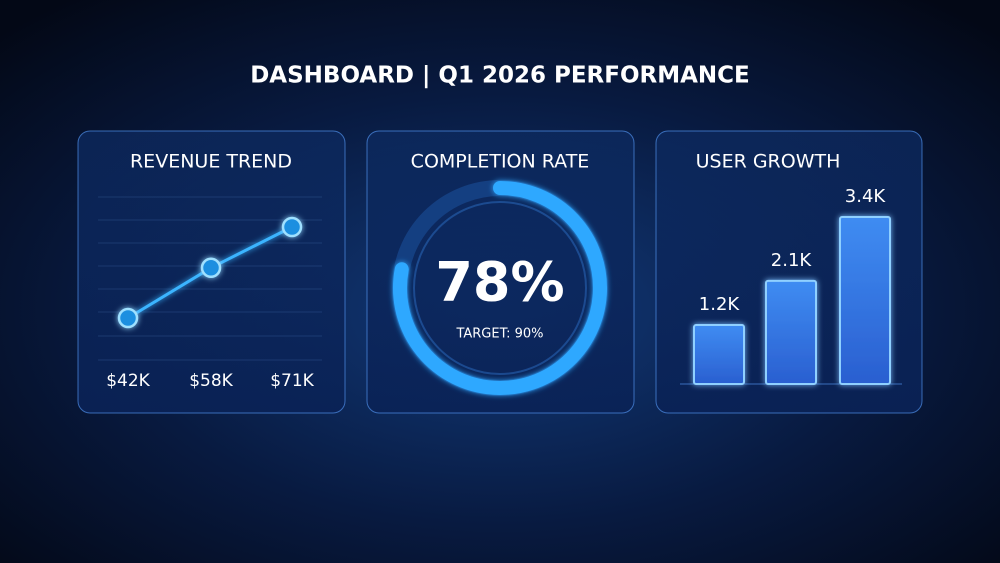  I want to click on panel-title: REVENUE TREND, so click(211, 162).